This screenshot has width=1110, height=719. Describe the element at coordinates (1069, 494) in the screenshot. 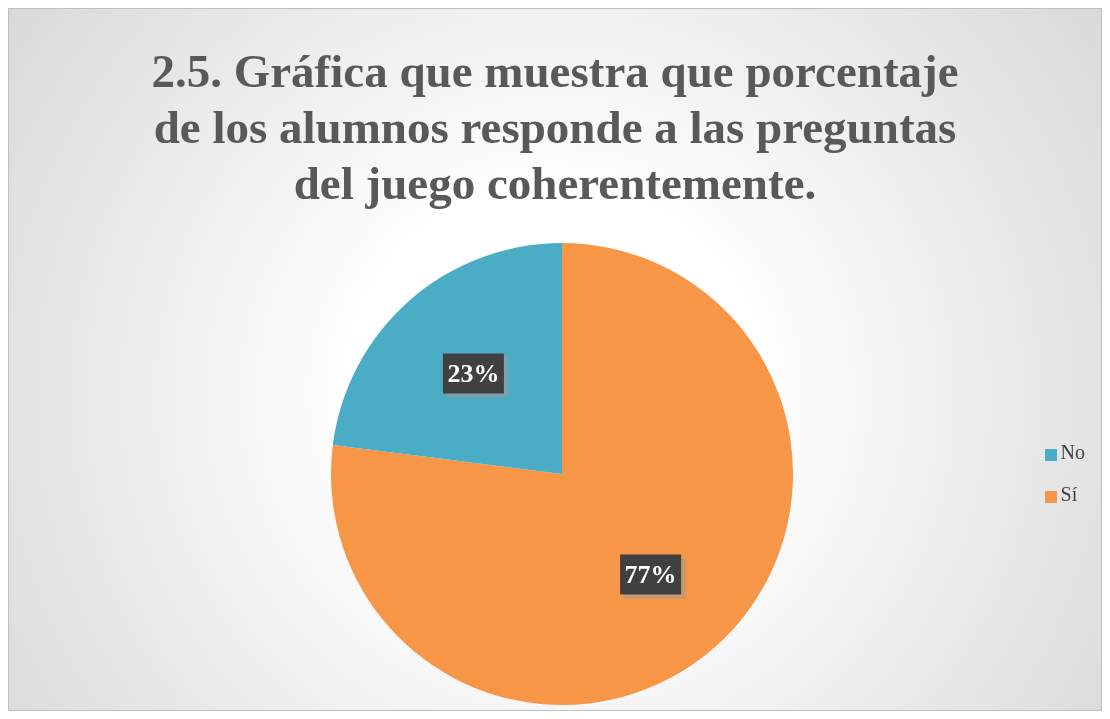

I see `legend-label: Sí` at that location.